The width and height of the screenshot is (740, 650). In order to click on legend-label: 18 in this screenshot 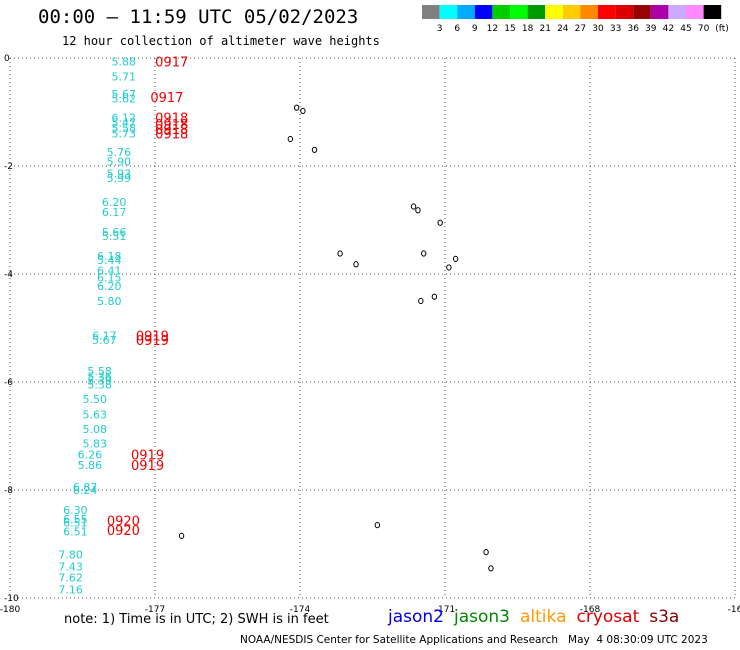, I will do `click(528, 29)`.